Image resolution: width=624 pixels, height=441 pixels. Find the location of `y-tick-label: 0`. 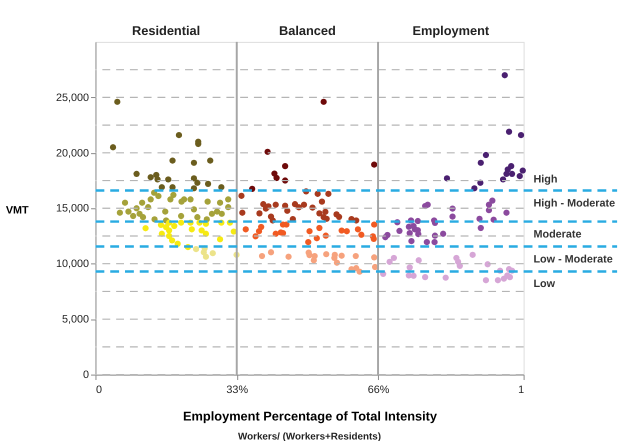

y-tick-label: 0 is located at coordinates (86, 375).